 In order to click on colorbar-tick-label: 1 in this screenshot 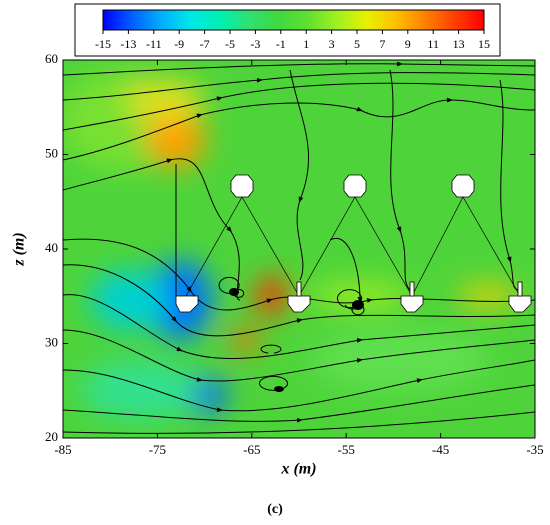, I will do `click(306, 44)`.